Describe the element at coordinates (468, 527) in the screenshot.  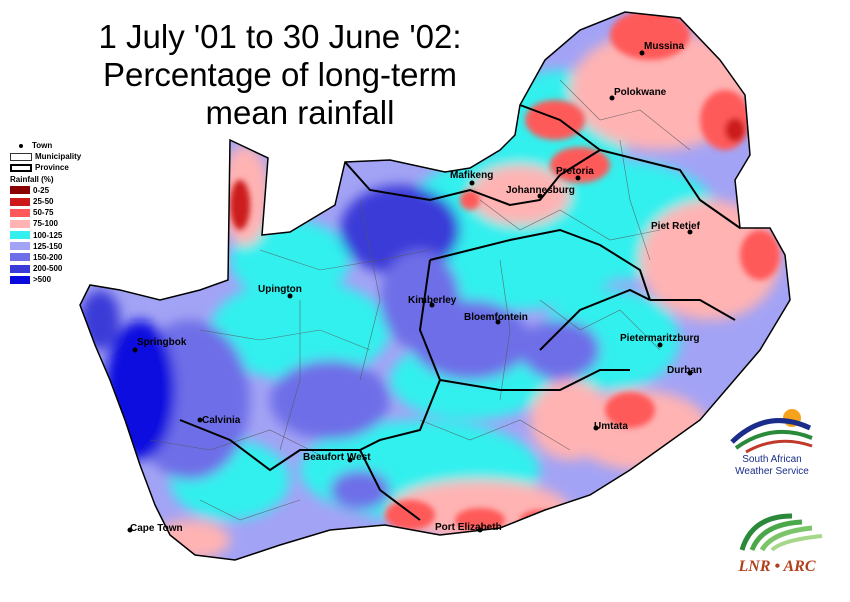
I see `town-label: Port Elizabeth` at that location.